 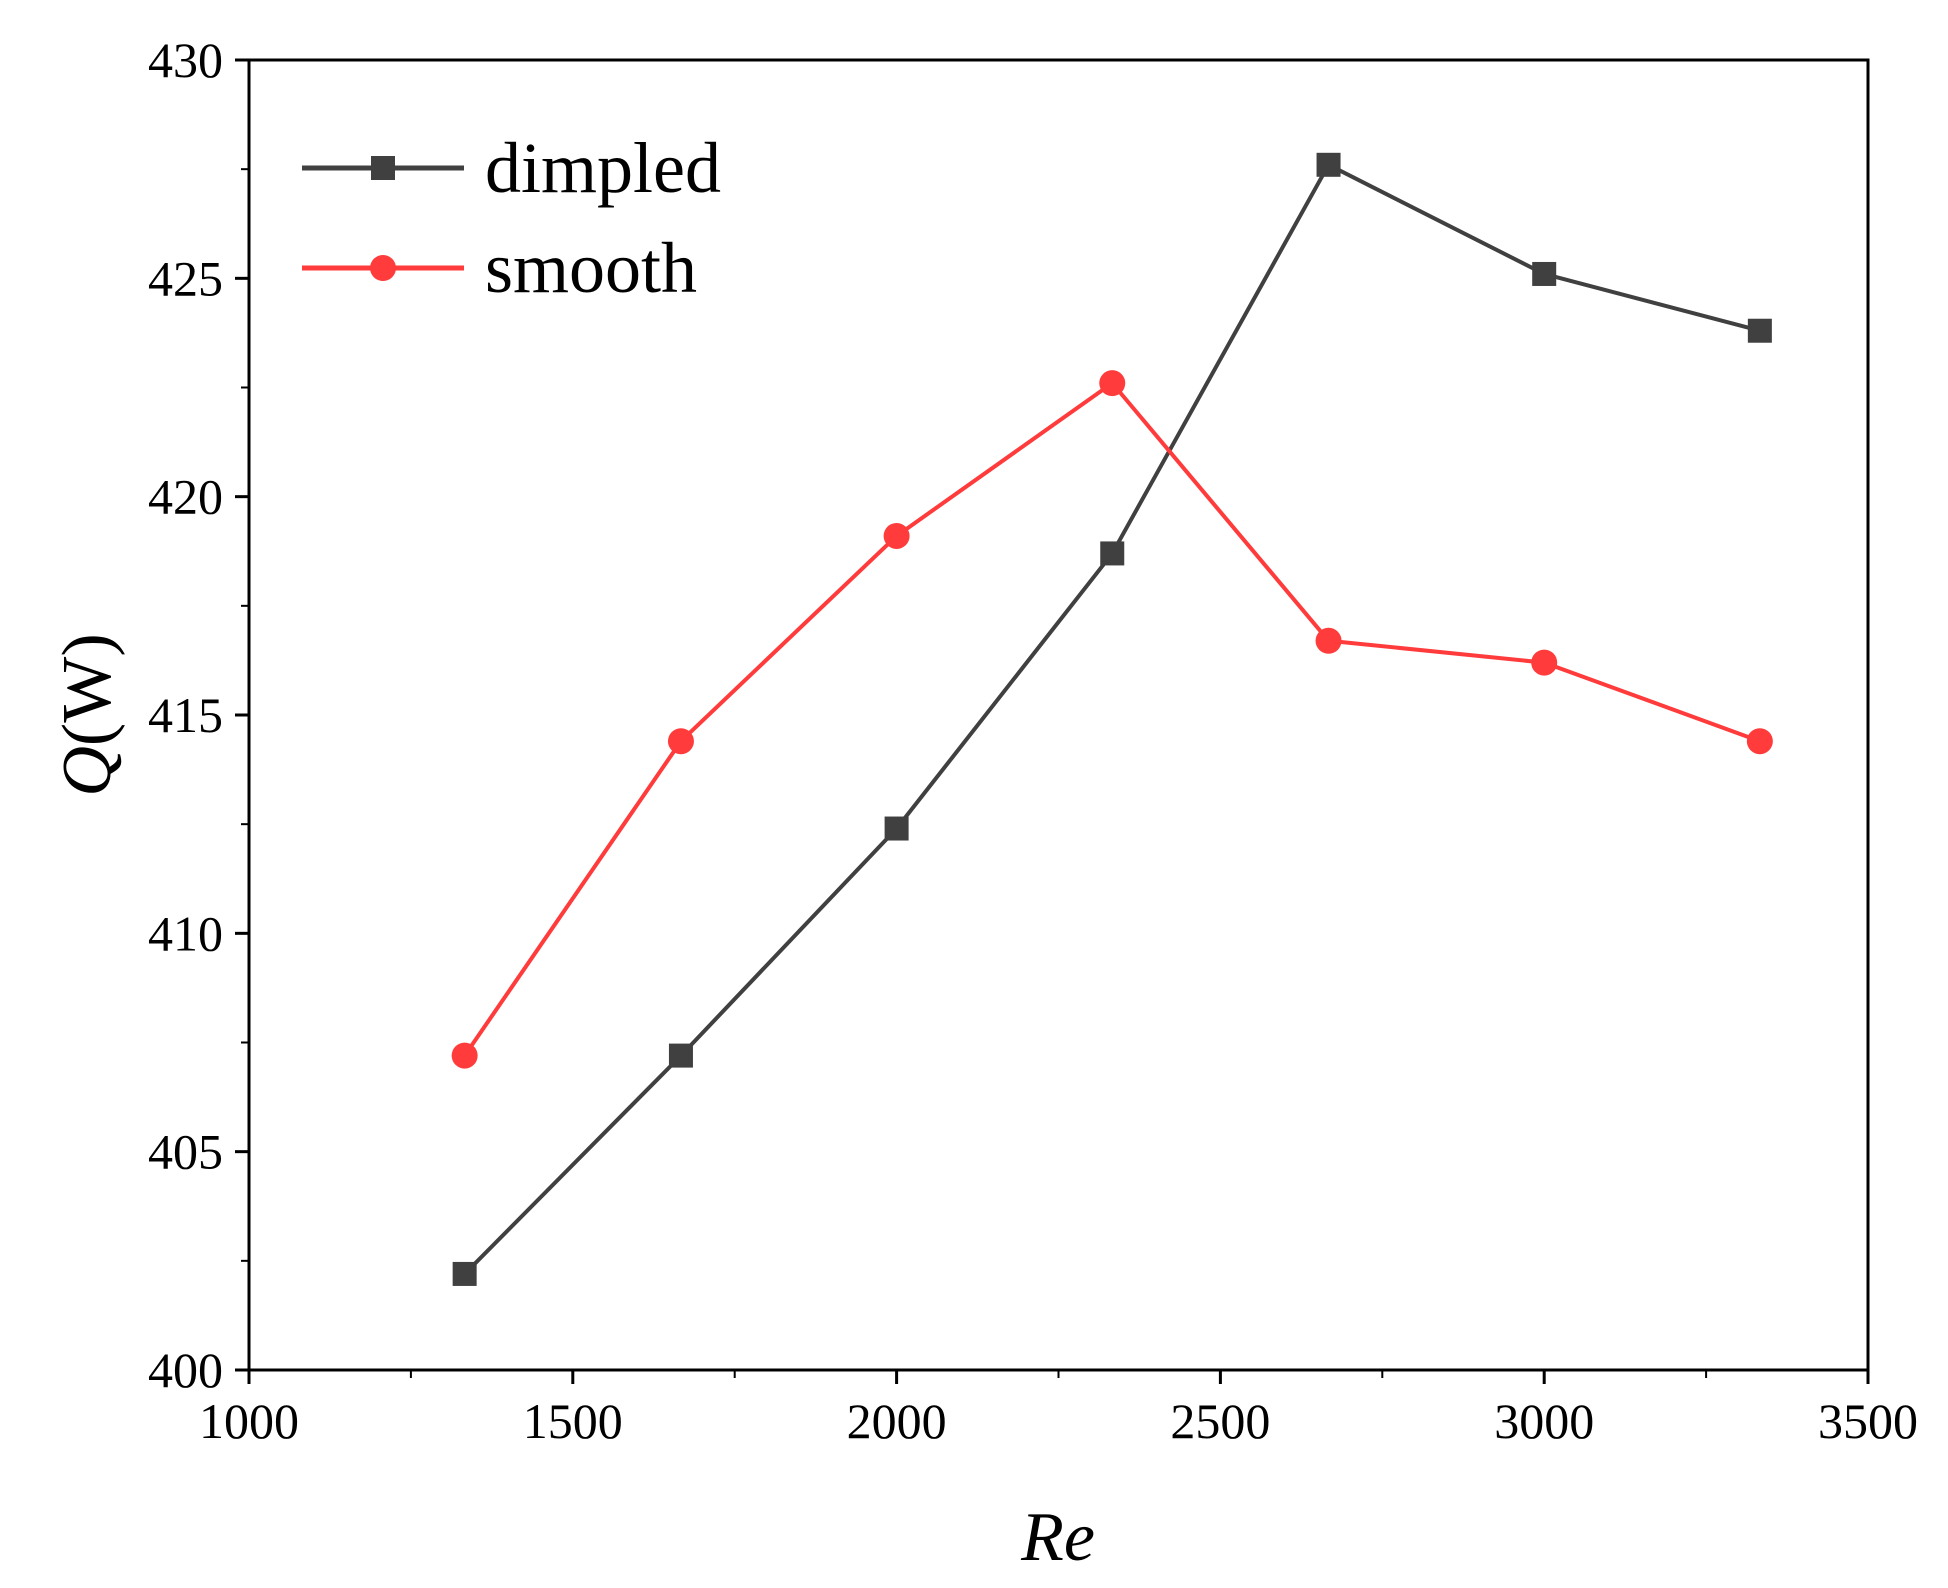 What do you see at coordinates (603, 168) in the screenshot?
I see `legend-label-dimpled: dimpled` at bounding box center [603, 168].